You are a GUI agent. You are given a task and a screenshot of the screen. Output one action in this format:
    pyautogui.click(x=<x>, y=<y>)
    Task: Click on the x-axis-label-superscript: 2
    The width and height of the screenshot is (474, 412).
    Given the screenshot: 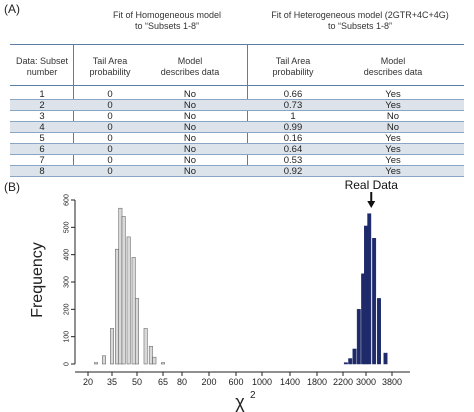 What is the action you would take?
    pyautogui.click(x=253, y=395)
    